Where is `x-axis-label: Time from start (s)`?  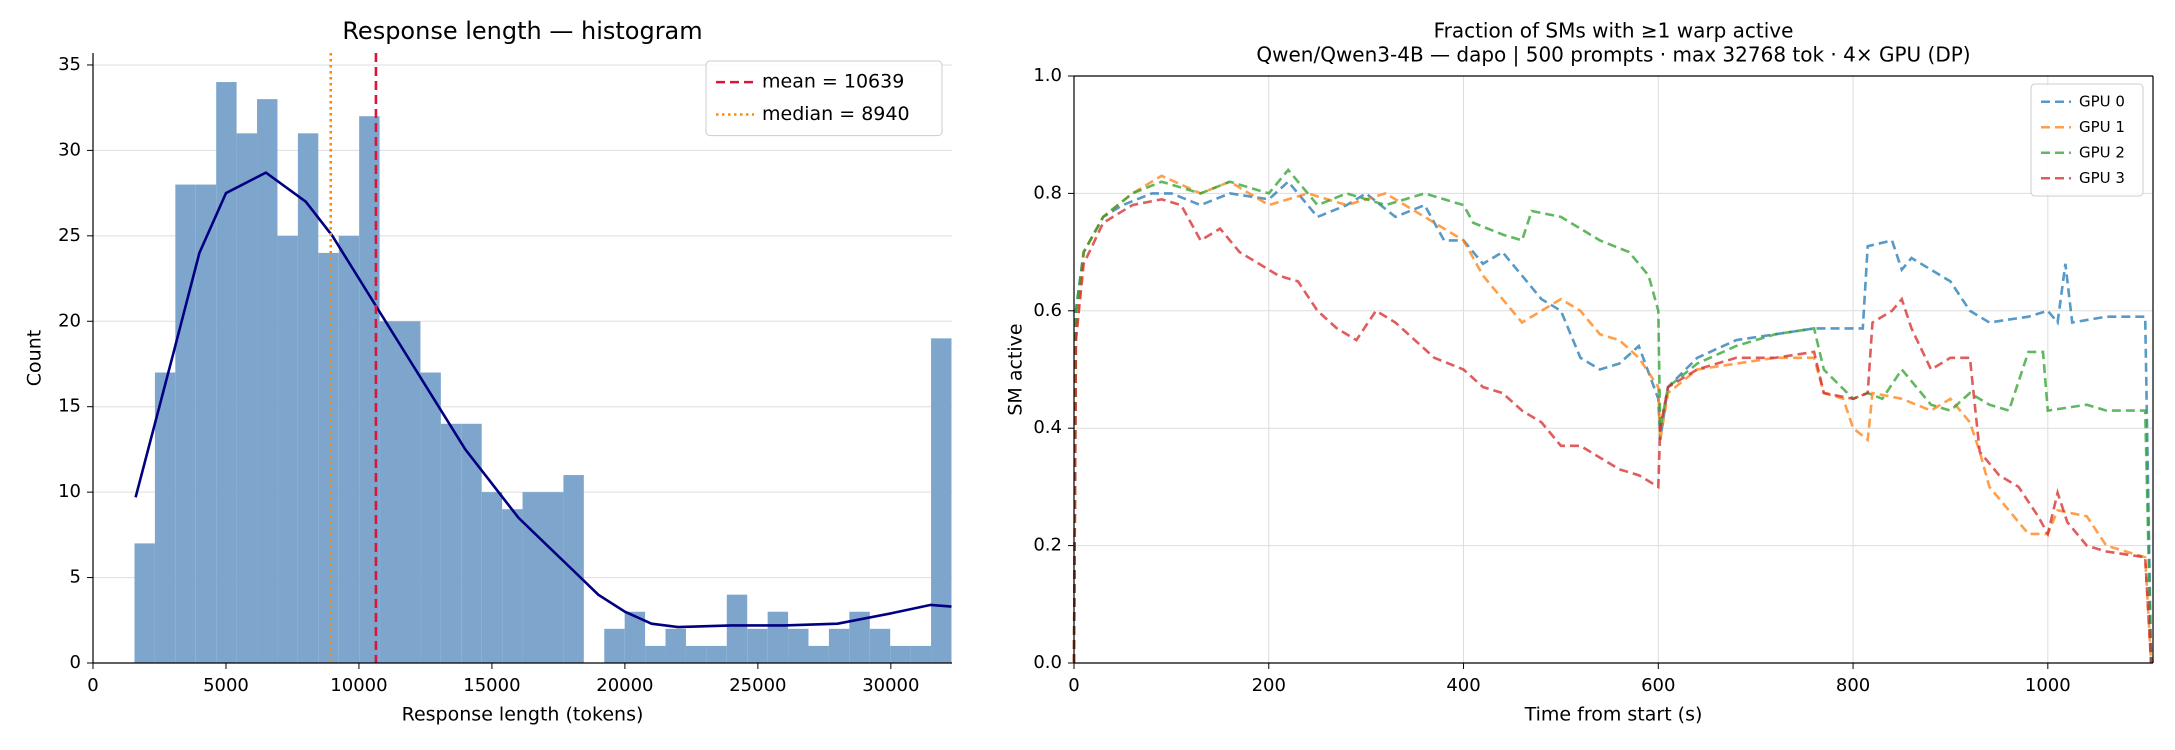 x-axis-label: Time from start (s) is located at coordinates (1613, 715).